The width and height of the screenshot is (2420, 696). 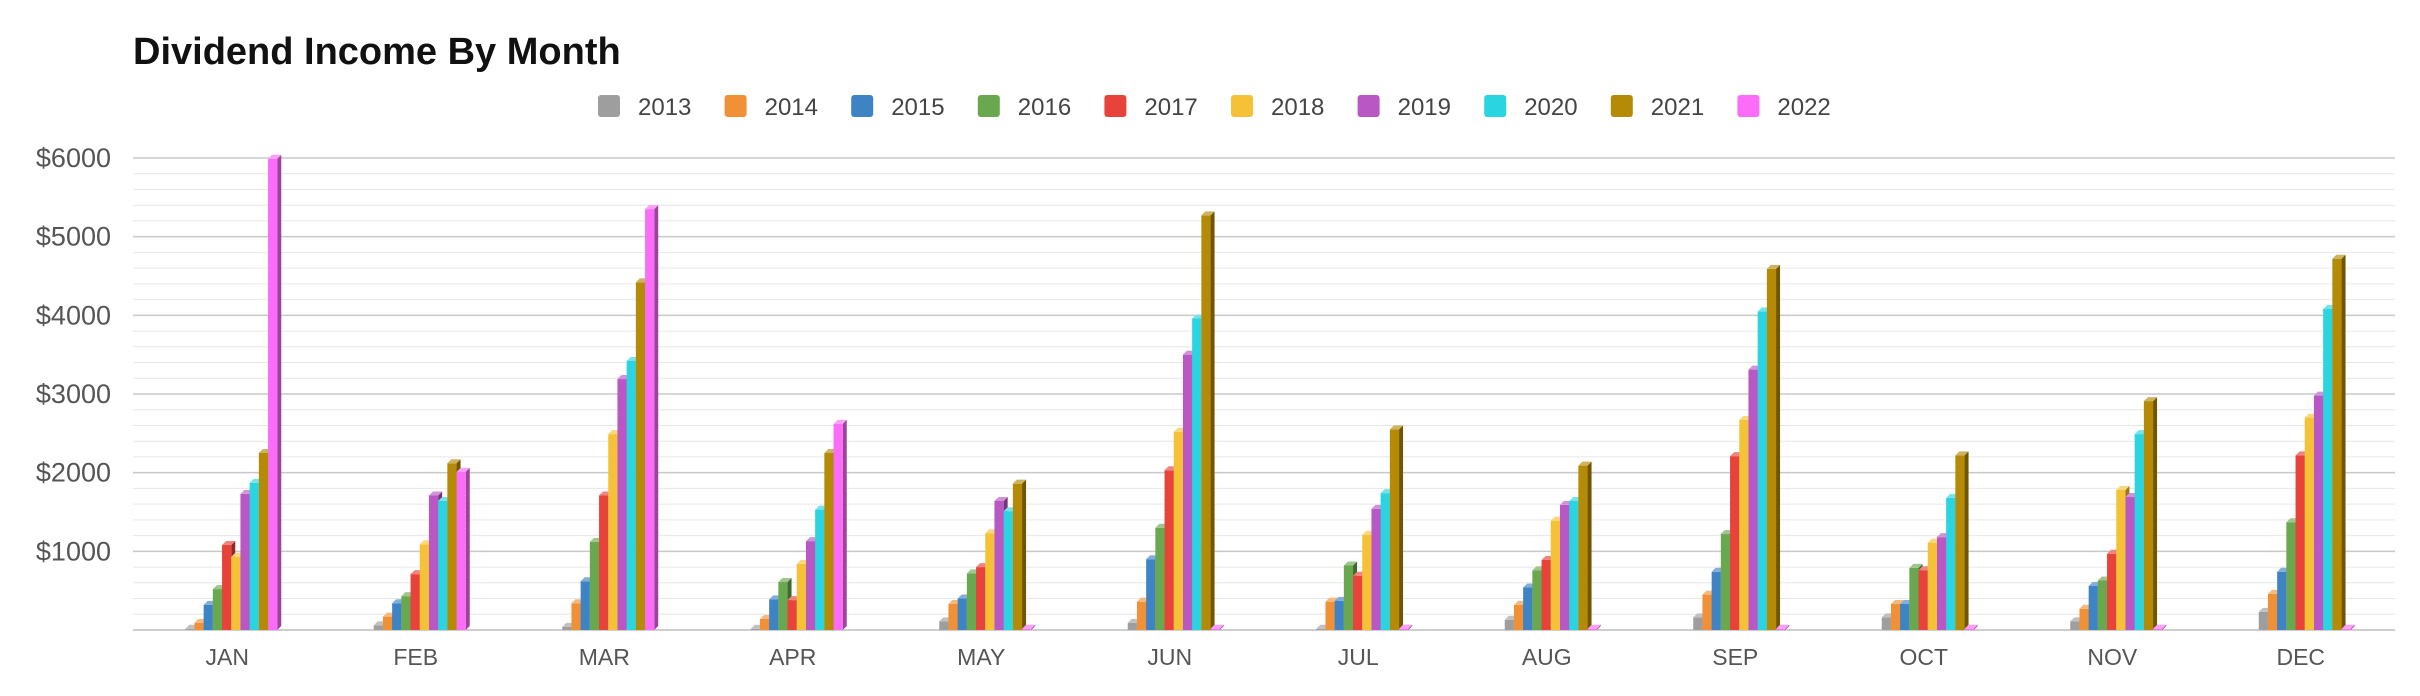 I want to click on bar-feb-2022, so click(x=463, y=548).